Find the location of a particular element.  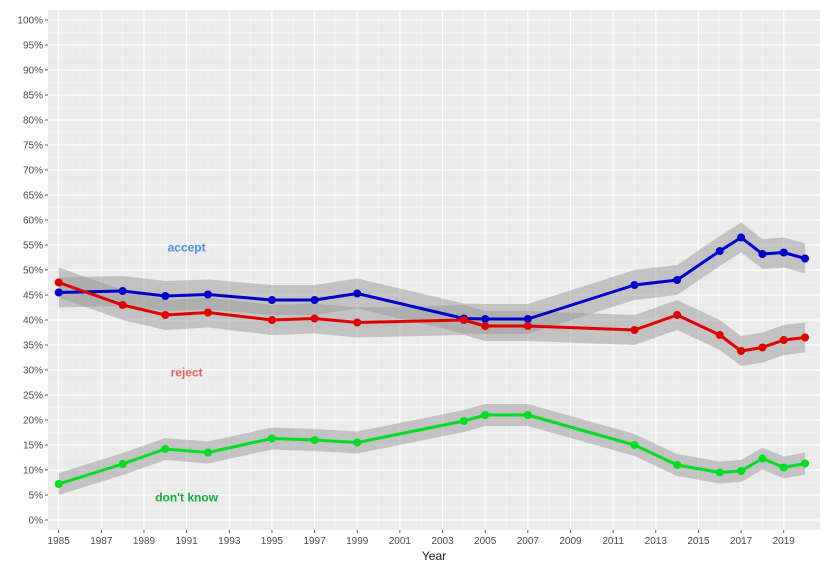

y-tick-label: 40% is located at coordinates (33, 321).